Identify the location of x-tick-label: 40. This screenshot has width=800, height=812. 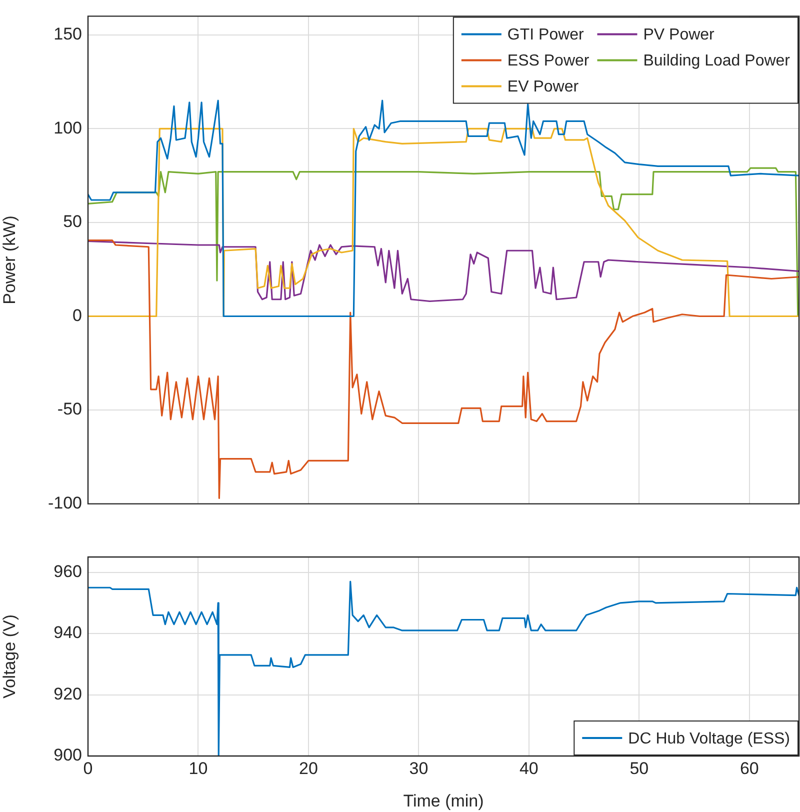
(528, 768).